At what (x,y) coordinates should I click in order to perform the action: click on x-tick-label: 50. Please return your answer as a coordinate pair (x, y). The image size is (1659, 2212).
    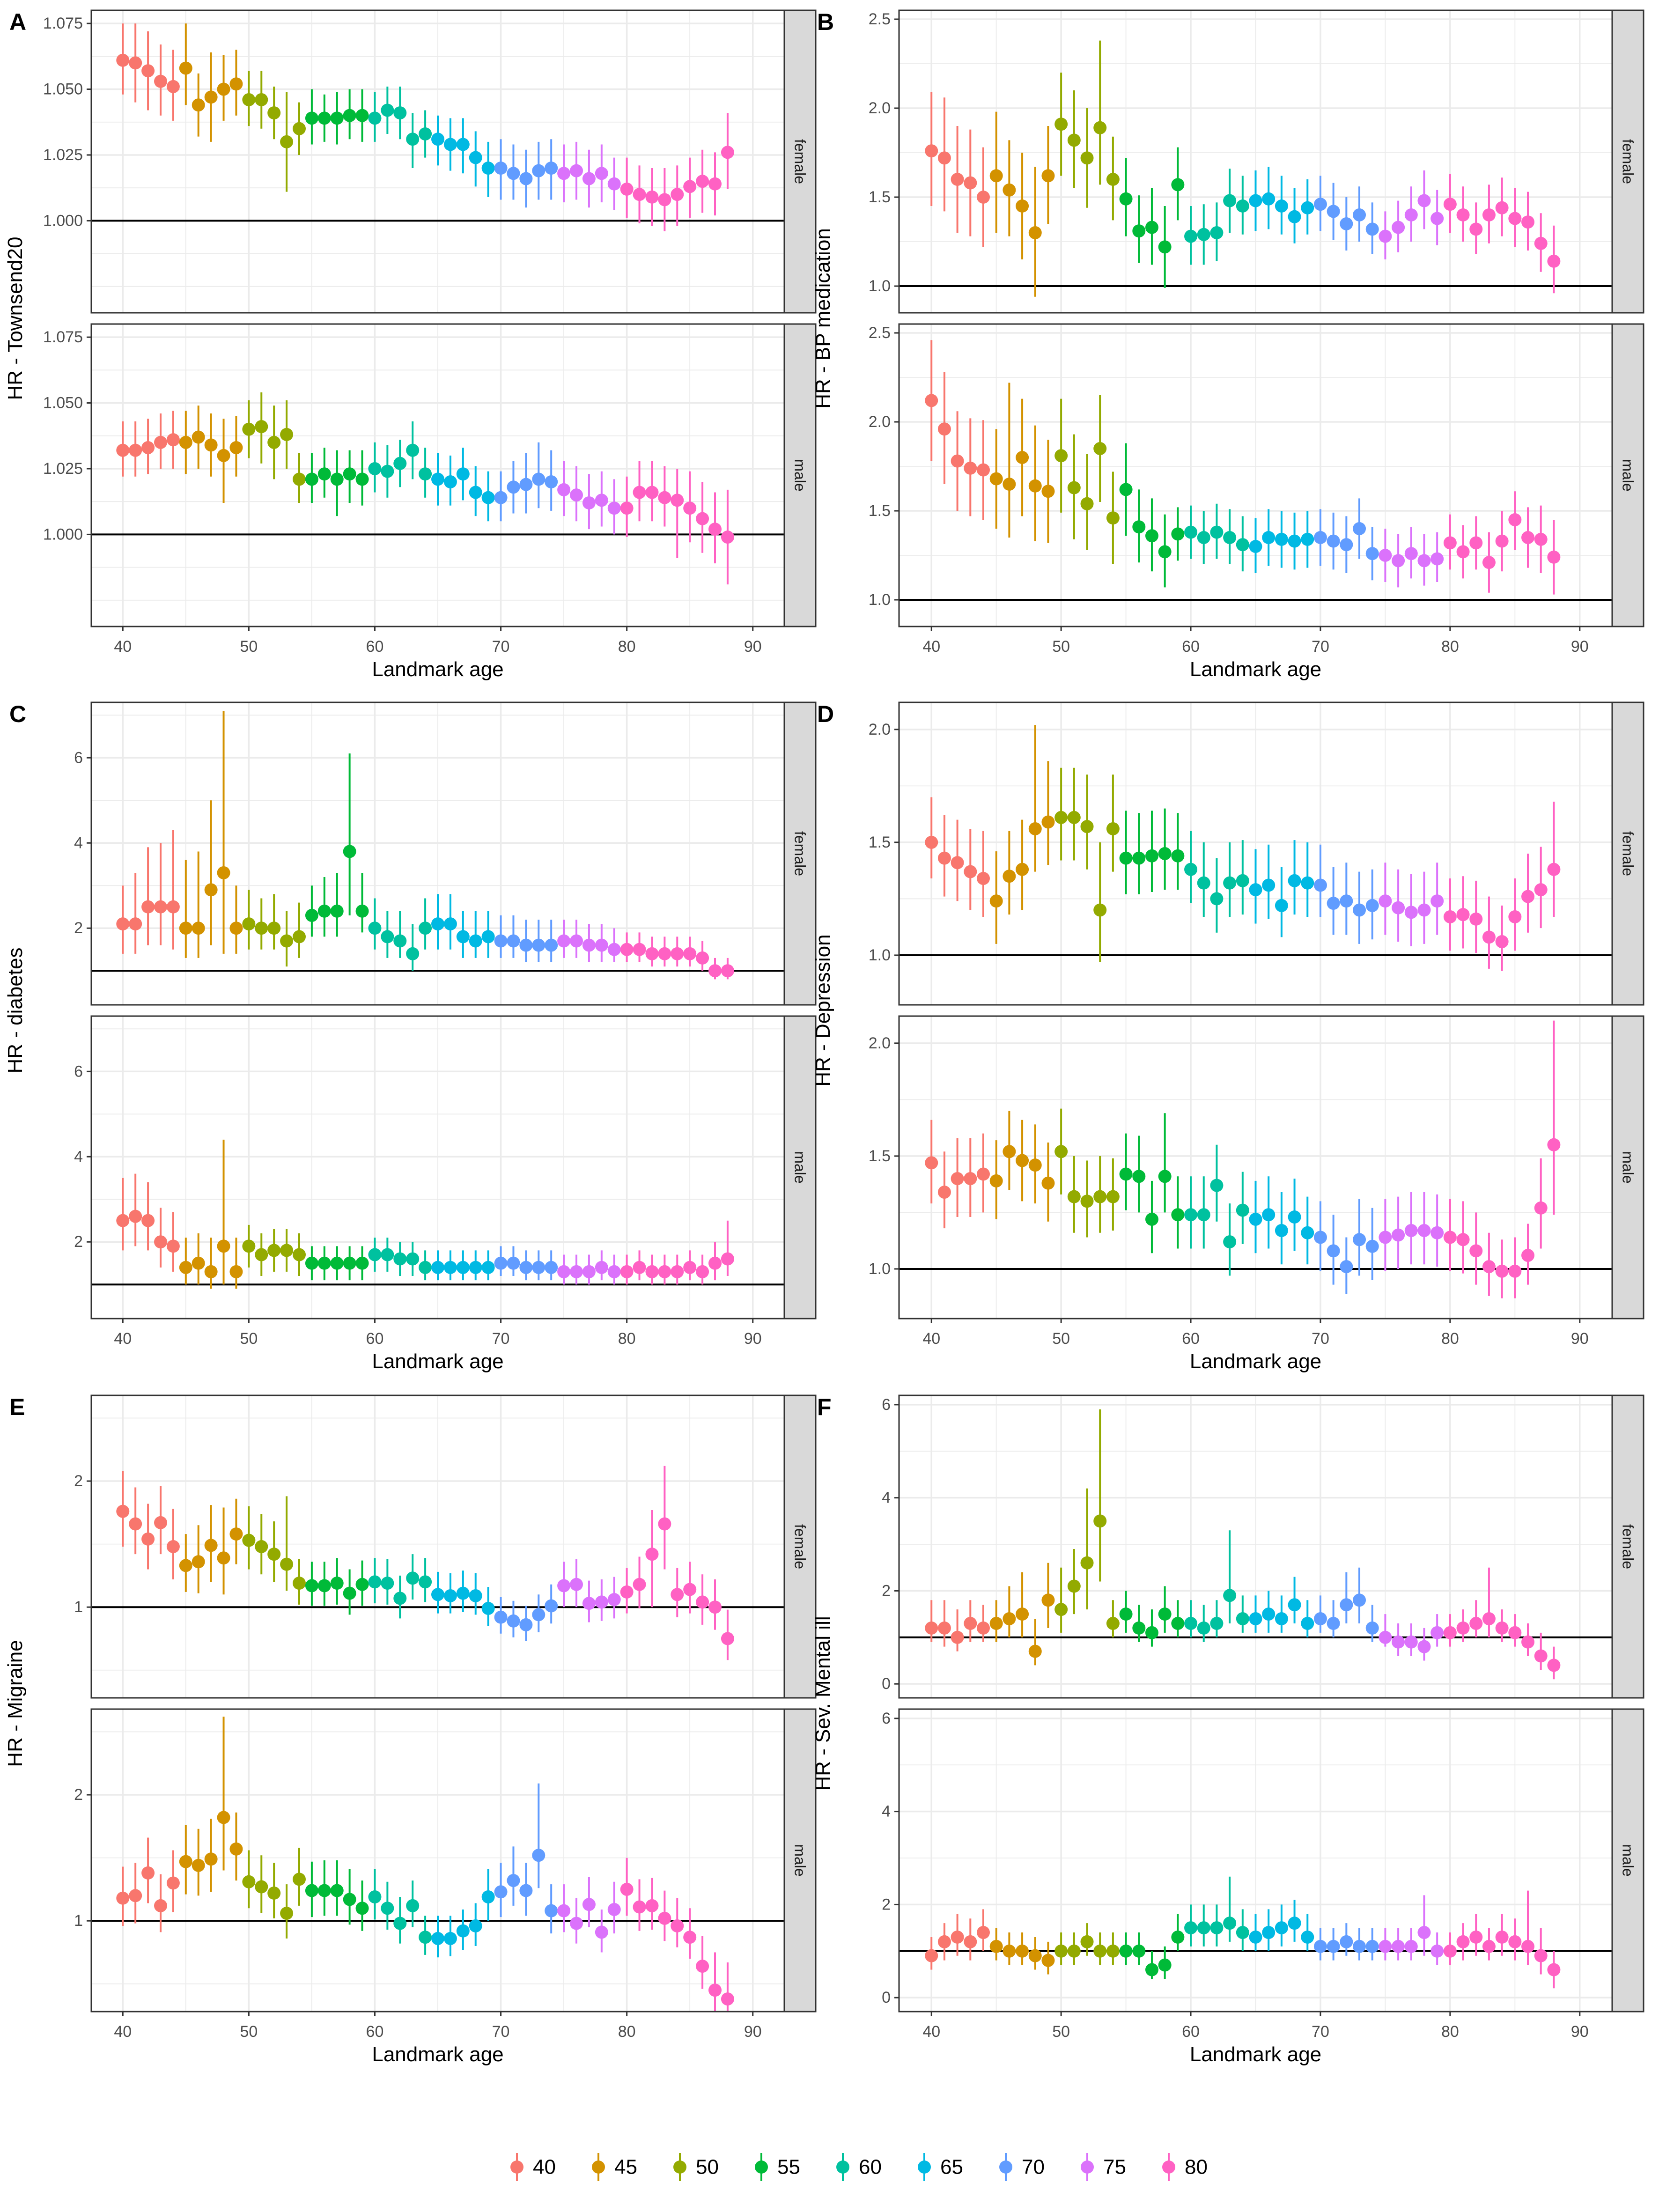
    Looking at the image, I should click on (249, 1339).